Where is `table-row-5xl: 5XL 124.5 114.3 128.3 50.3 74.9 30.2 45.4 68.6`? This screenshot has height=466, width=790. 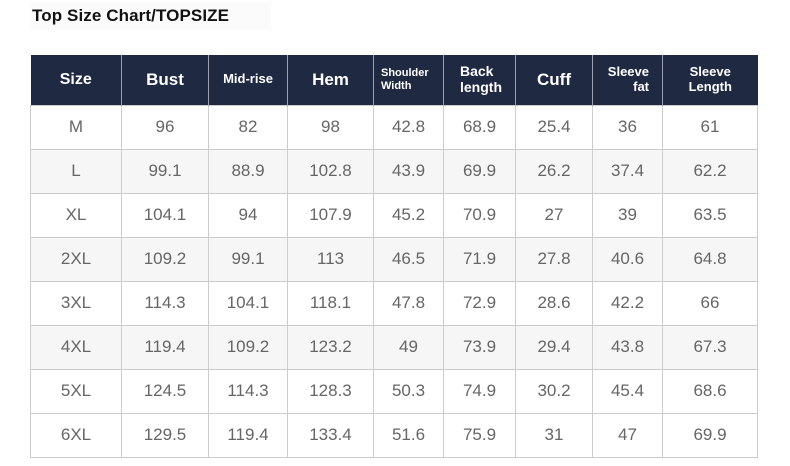
table-row-5xl: 5XL 124.5 114.3 128.3 50.3 74.9 30.2 45.4 68.6 is located at coordinates (394, 391).